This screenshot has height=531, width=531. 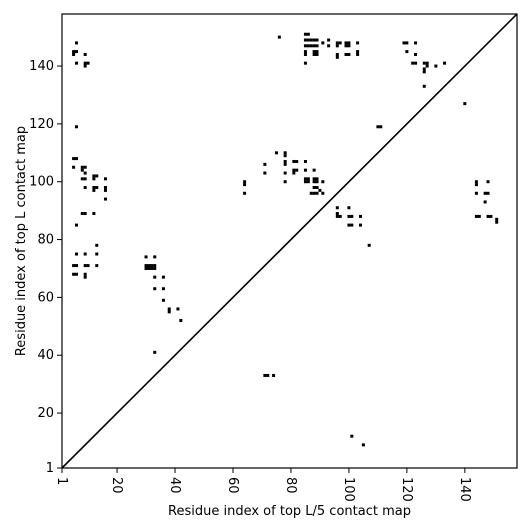 I want to click on x-tick-label: 120, so click(x=406, y=489).